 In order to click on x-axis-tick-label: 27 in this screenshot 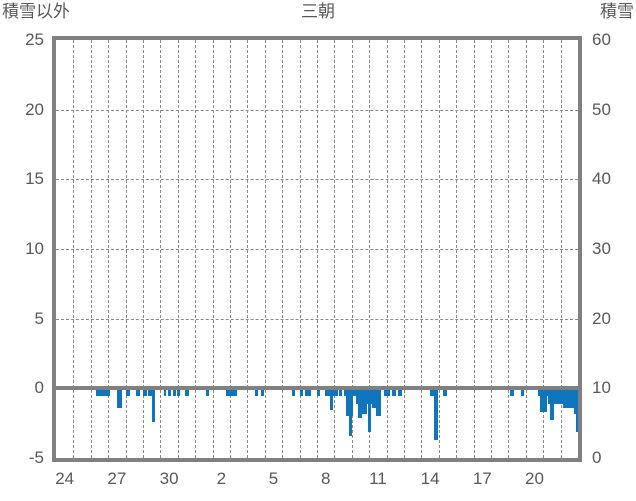, I will do `click(117, 478)`.